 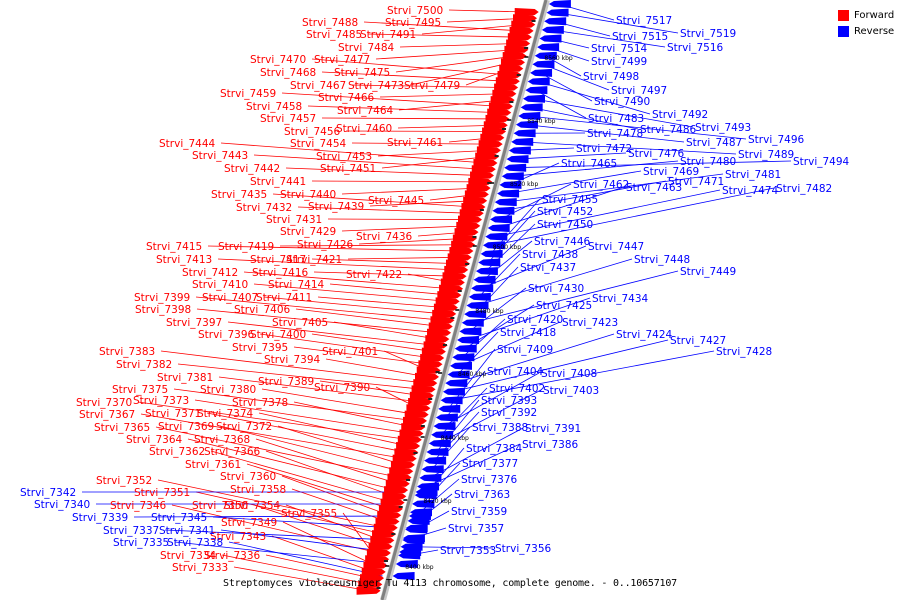 What do you see at coordinates (548, 268) in the screenshot?
I see `reverse-gene-label: Strvi_7437` at bounding box center [548, 268].